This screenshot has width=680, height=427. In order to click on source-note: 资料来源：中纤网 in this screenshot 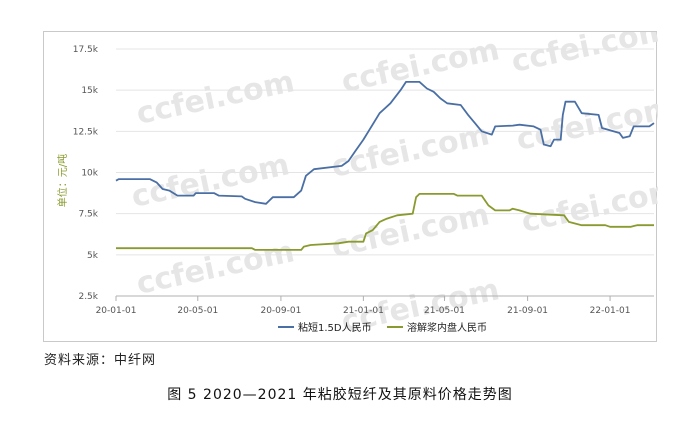, I will do `click(100, 360)`.